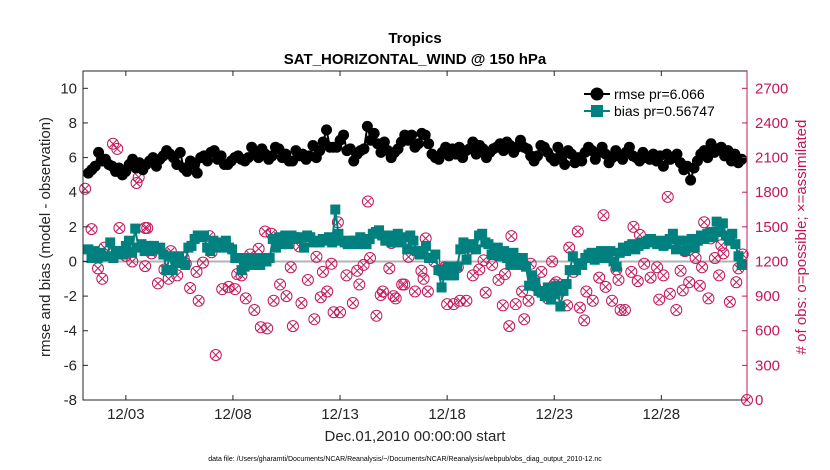  What do you see at coordinates (771, 123) in the screenshot?
I see `right-tick-label: 2400` at bounding box center [771, 123].